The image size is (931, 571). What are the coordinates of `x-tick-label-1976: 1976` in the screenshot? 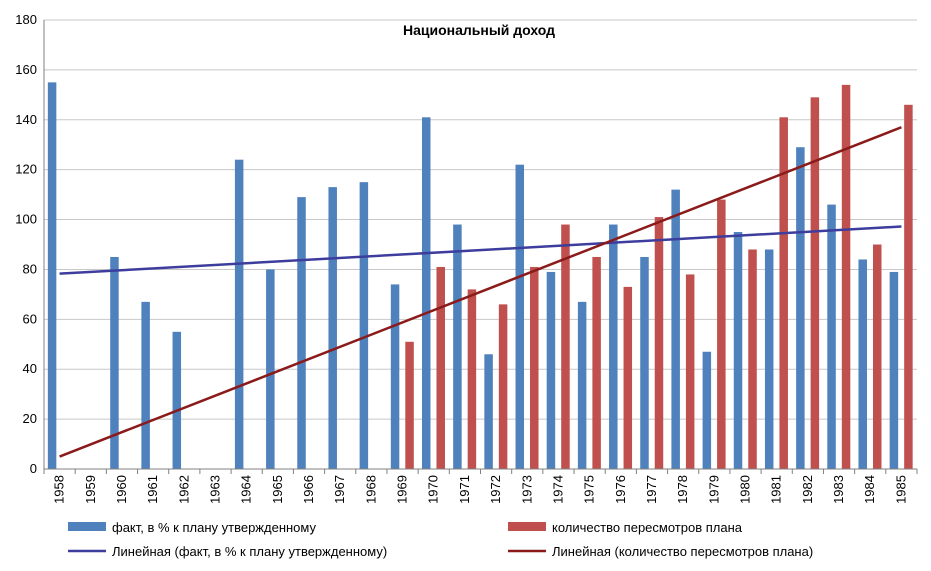 It's located at (620, 489).